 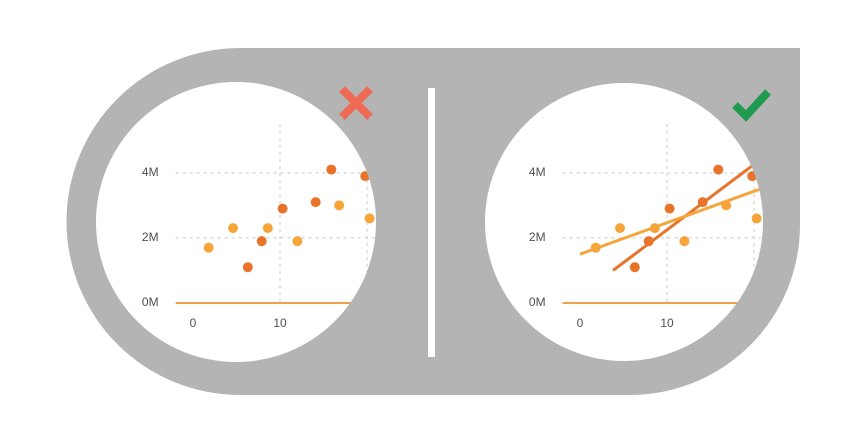 I want to click on chart-right: 0M2M4M01020, so click(x=646, y=227).